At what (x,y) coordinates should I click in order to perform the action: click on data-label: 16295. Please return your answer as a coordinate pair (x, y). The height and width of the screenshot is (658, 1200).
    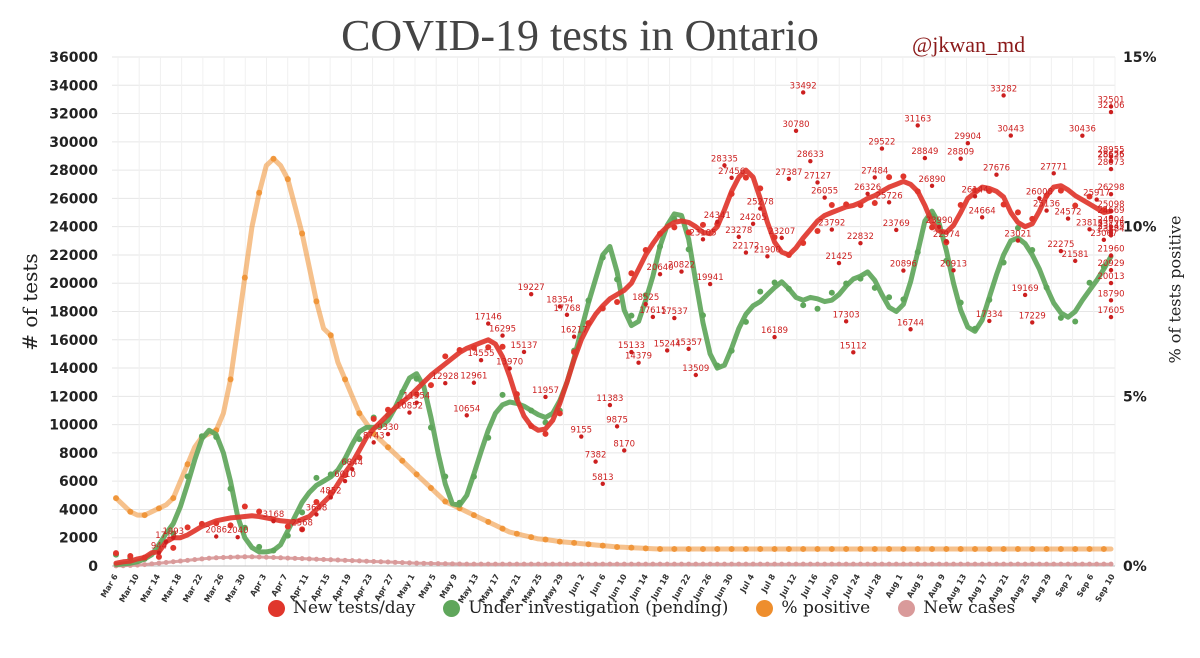
    Looking at the image, I should click on (502, 330).